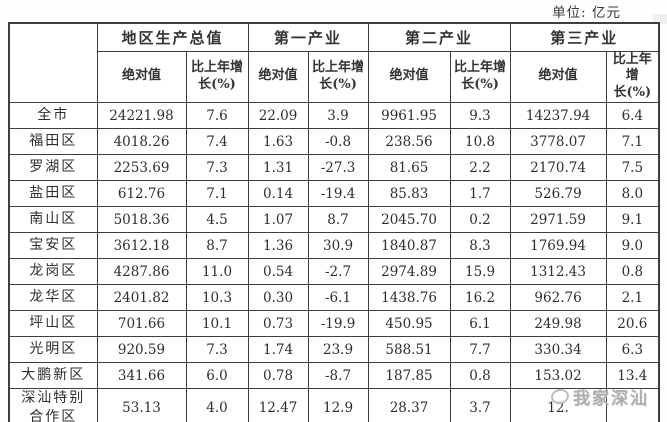 The height and width of the screenshot is (422, 667). I want to click on value-cell: 20.6, so click(632, 324).